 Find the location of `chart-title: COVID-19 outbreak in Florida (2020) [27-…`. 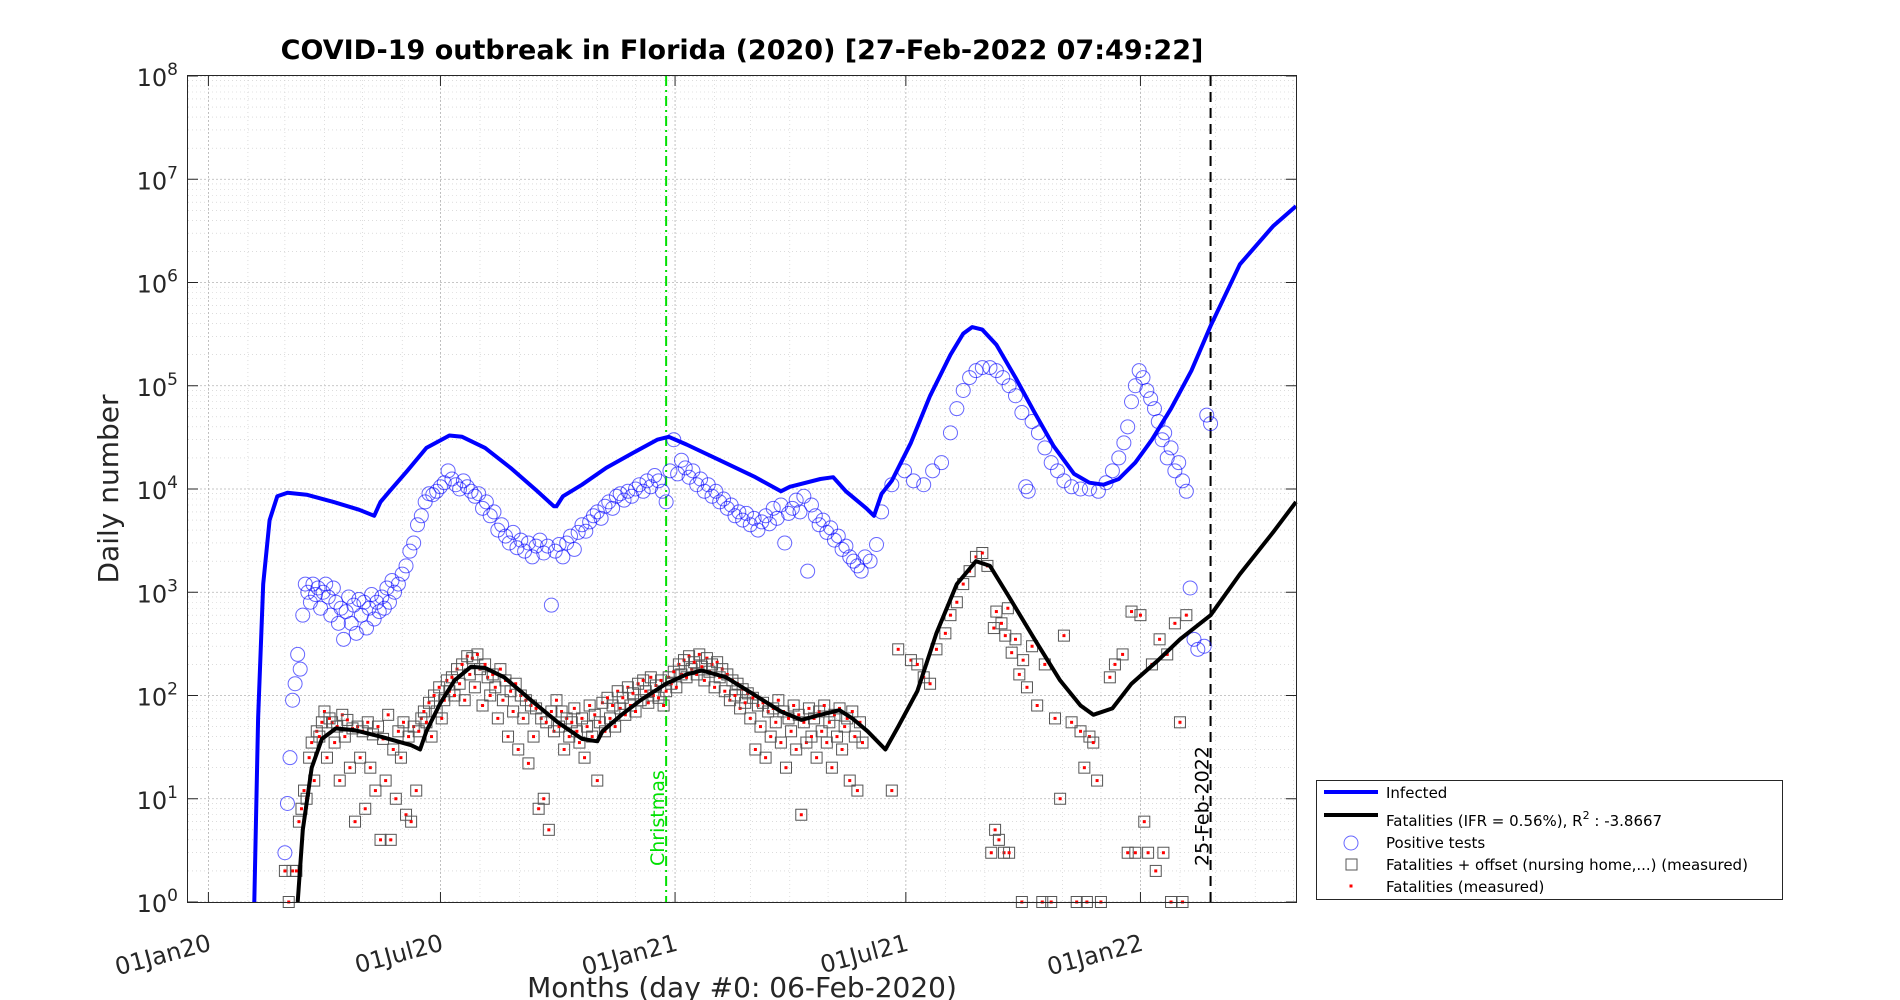

chart-title: COVID-19 outbreak in Florida (2020) [27-… is located at coordinates (742, 50).